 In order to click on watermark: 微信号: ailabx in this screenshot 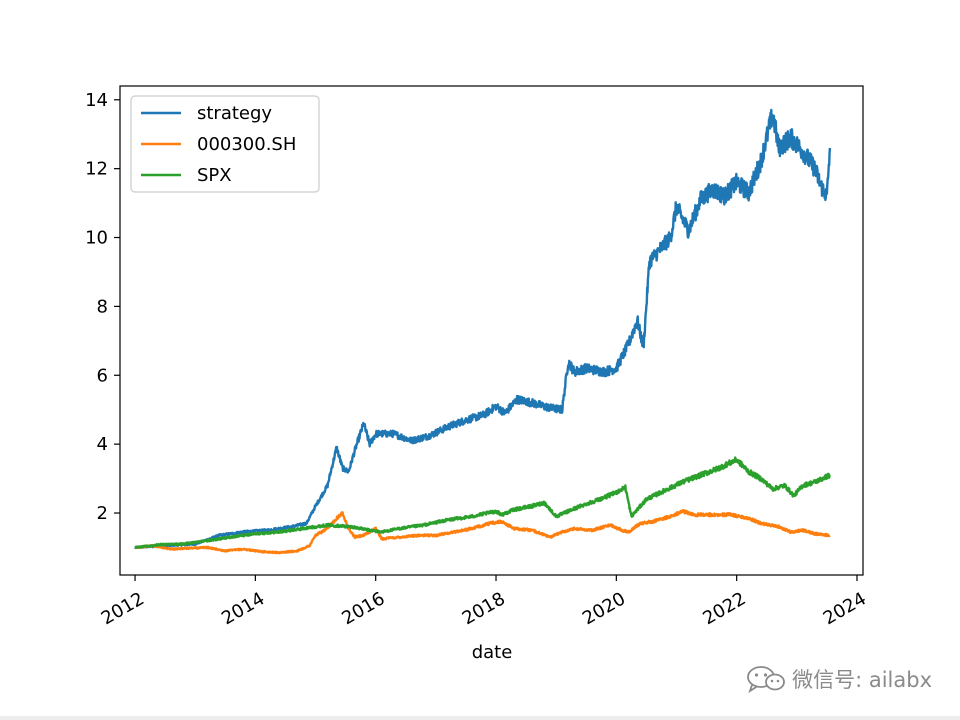, I will do `click(839, 679)`.